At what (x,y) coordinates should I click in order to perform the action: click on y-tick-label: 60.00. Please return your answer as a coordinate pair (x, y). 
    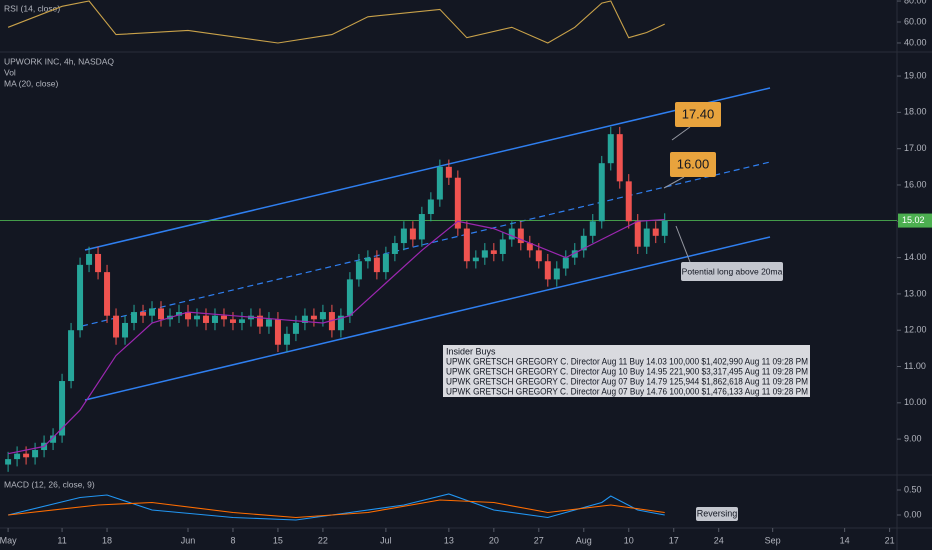
    Looking at the image, I should click on (915, 21).